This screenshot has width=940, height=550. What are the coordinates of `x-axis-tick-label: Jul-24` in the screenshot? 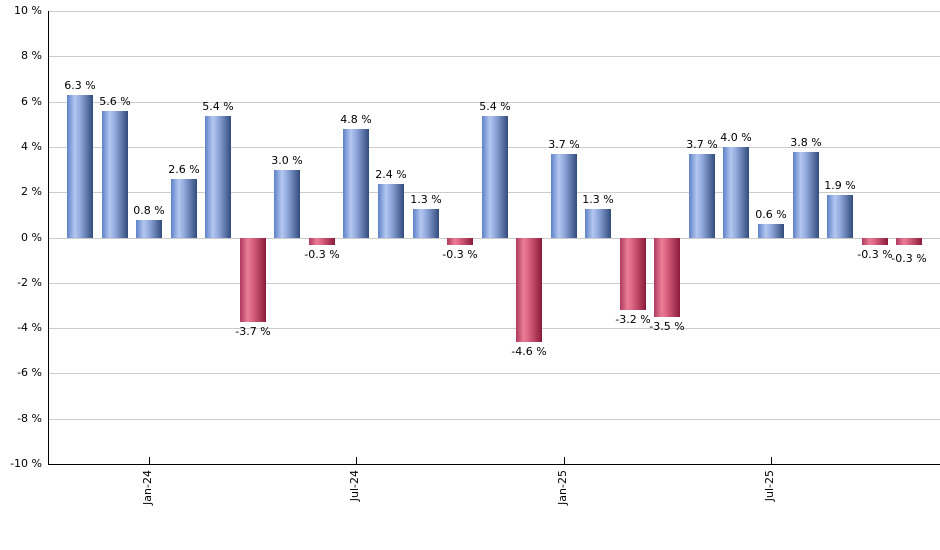 It's located at (354, 486).